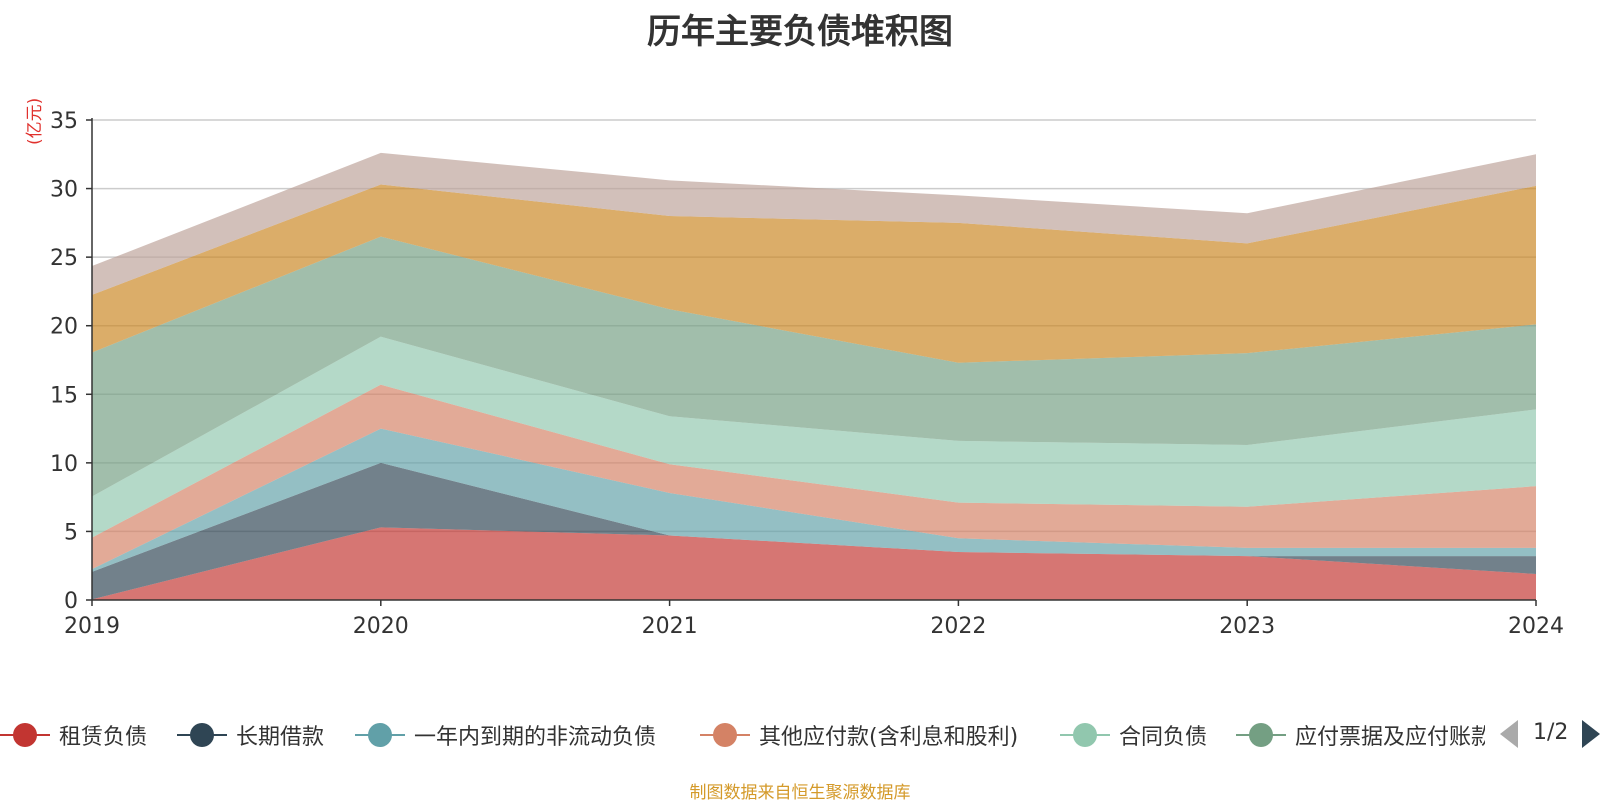 This screenshot has height=803, width=1600. Describe the element at coordinates (670, 626) in the screenshot. I see `x-tick-label: 2021` at that location.